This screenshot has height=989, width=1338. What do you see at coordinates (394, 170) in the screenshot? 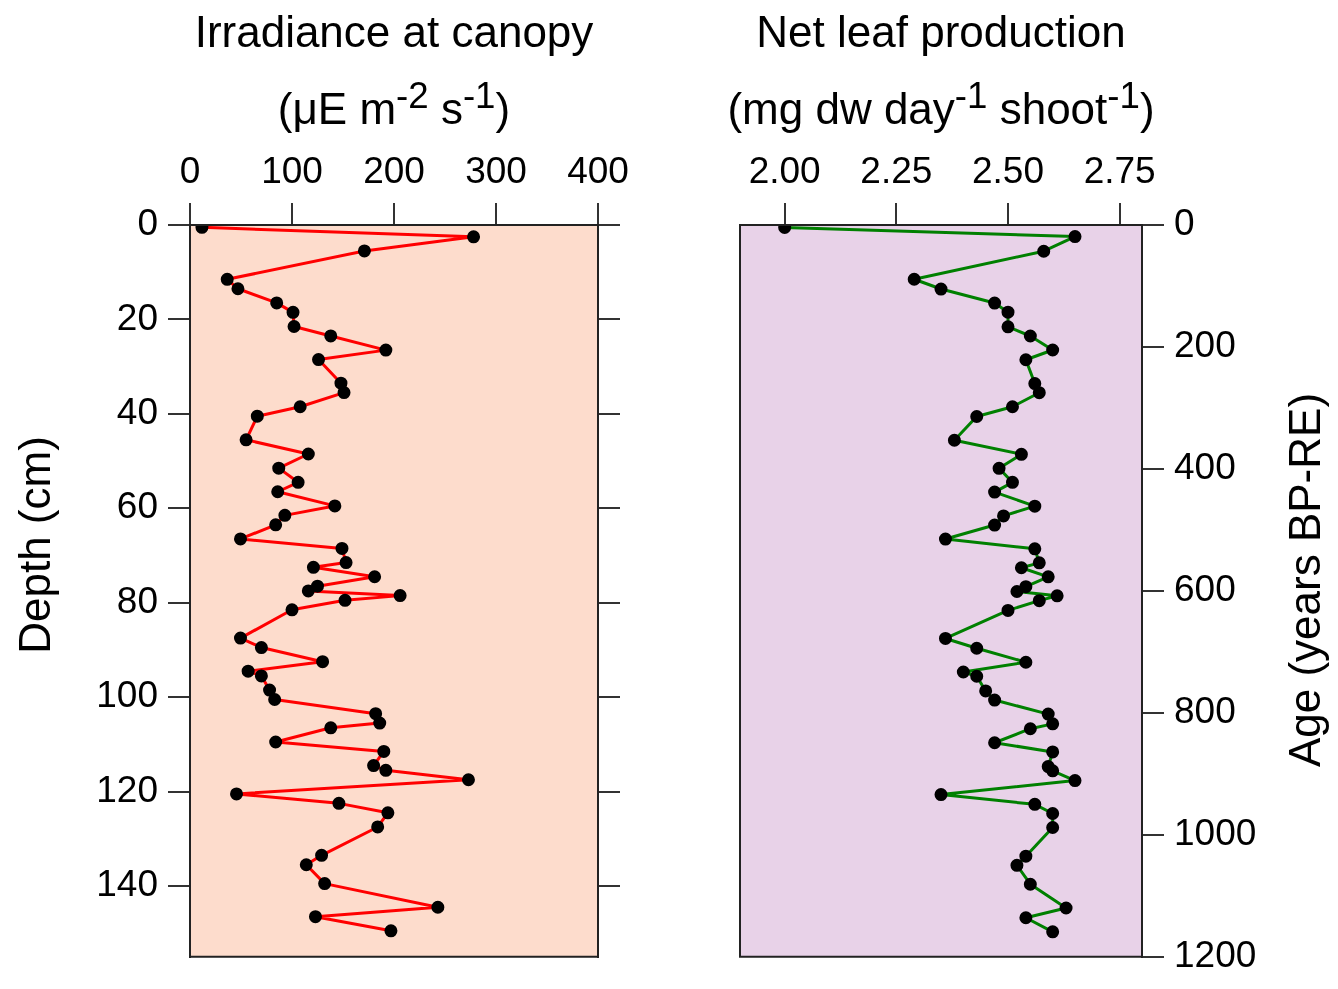
I see `x-tick-label: 200` at bounding box center [394, 170].